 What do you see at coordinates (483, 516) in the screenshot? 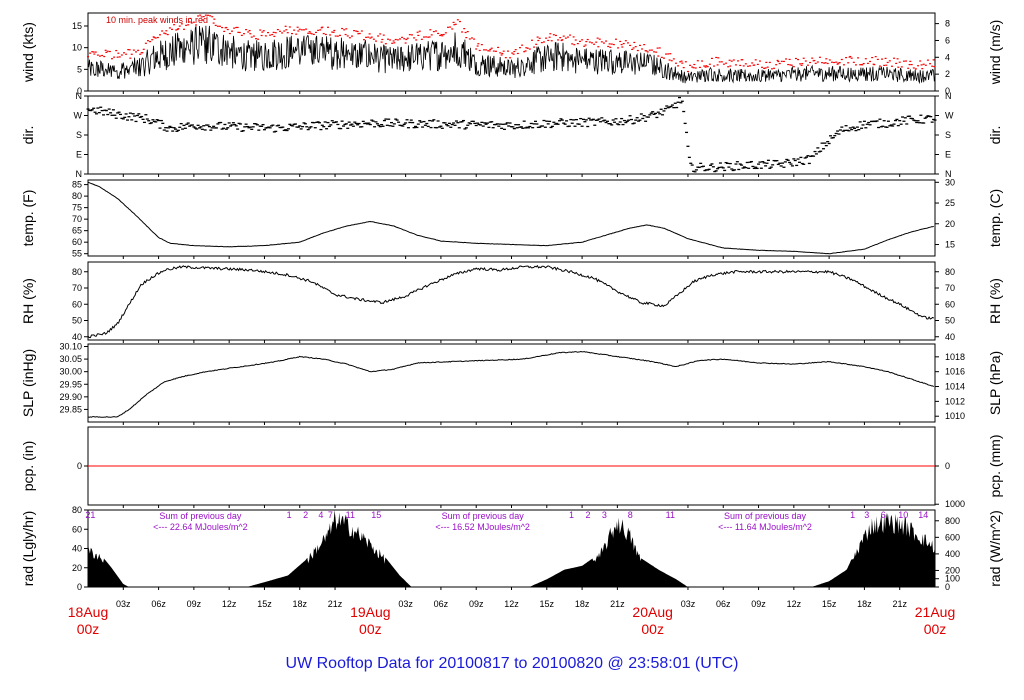
I see `daily-sum-title: Sum of previous day` at bounding box center [483, 516].